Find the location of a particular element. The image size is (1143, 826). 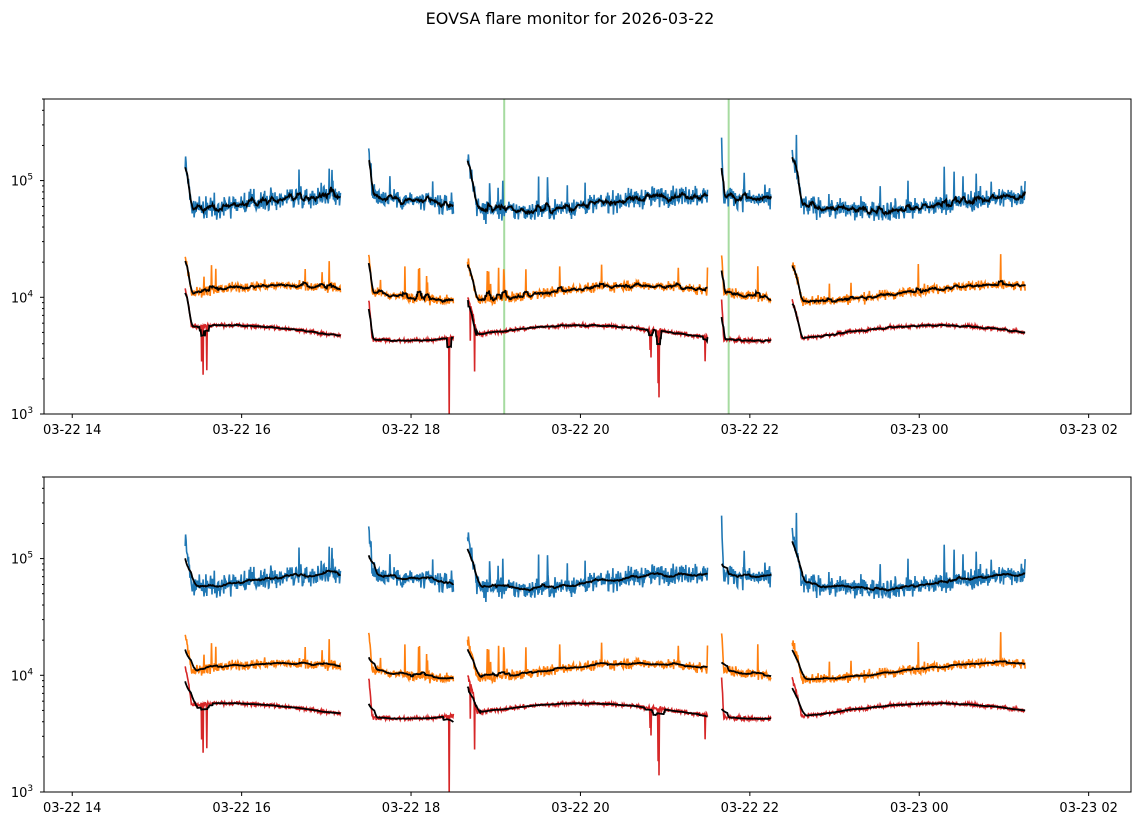

figure-title: EOVSA flare monitor for 2026-03-22 is located at coordinates (570, 18).